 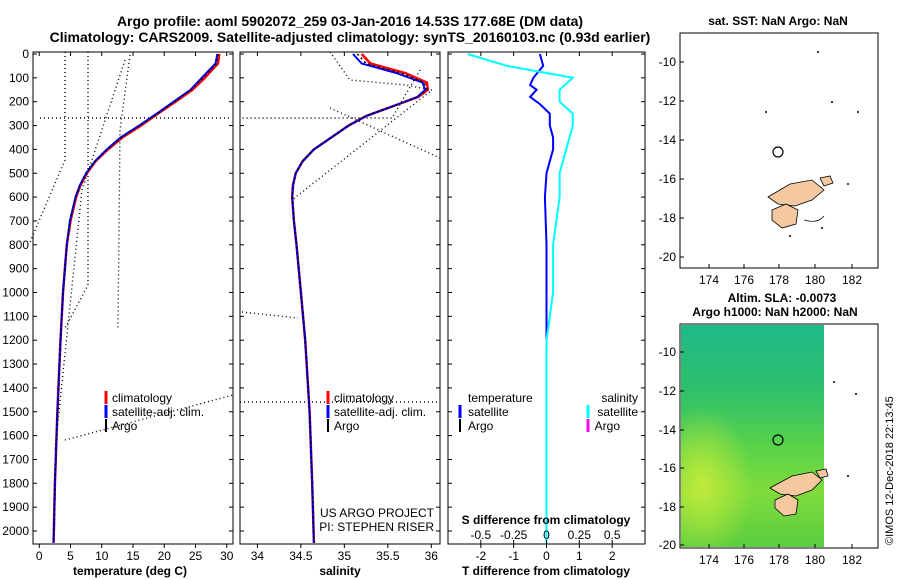 I want to click on salinity-profiles, so click(x=360, y=298).